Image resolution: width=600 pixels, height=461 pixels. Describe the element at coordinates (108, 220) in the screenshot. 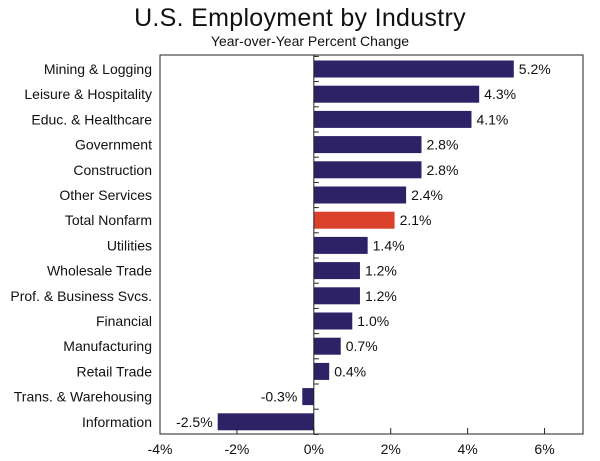

I see `category-label: Total Nonfarm` at that location.